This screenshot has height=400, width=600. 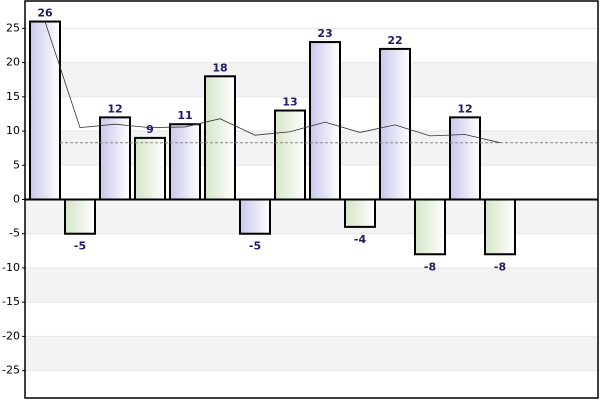 I want to click on value-label: 9, so click(x=150, y=129).